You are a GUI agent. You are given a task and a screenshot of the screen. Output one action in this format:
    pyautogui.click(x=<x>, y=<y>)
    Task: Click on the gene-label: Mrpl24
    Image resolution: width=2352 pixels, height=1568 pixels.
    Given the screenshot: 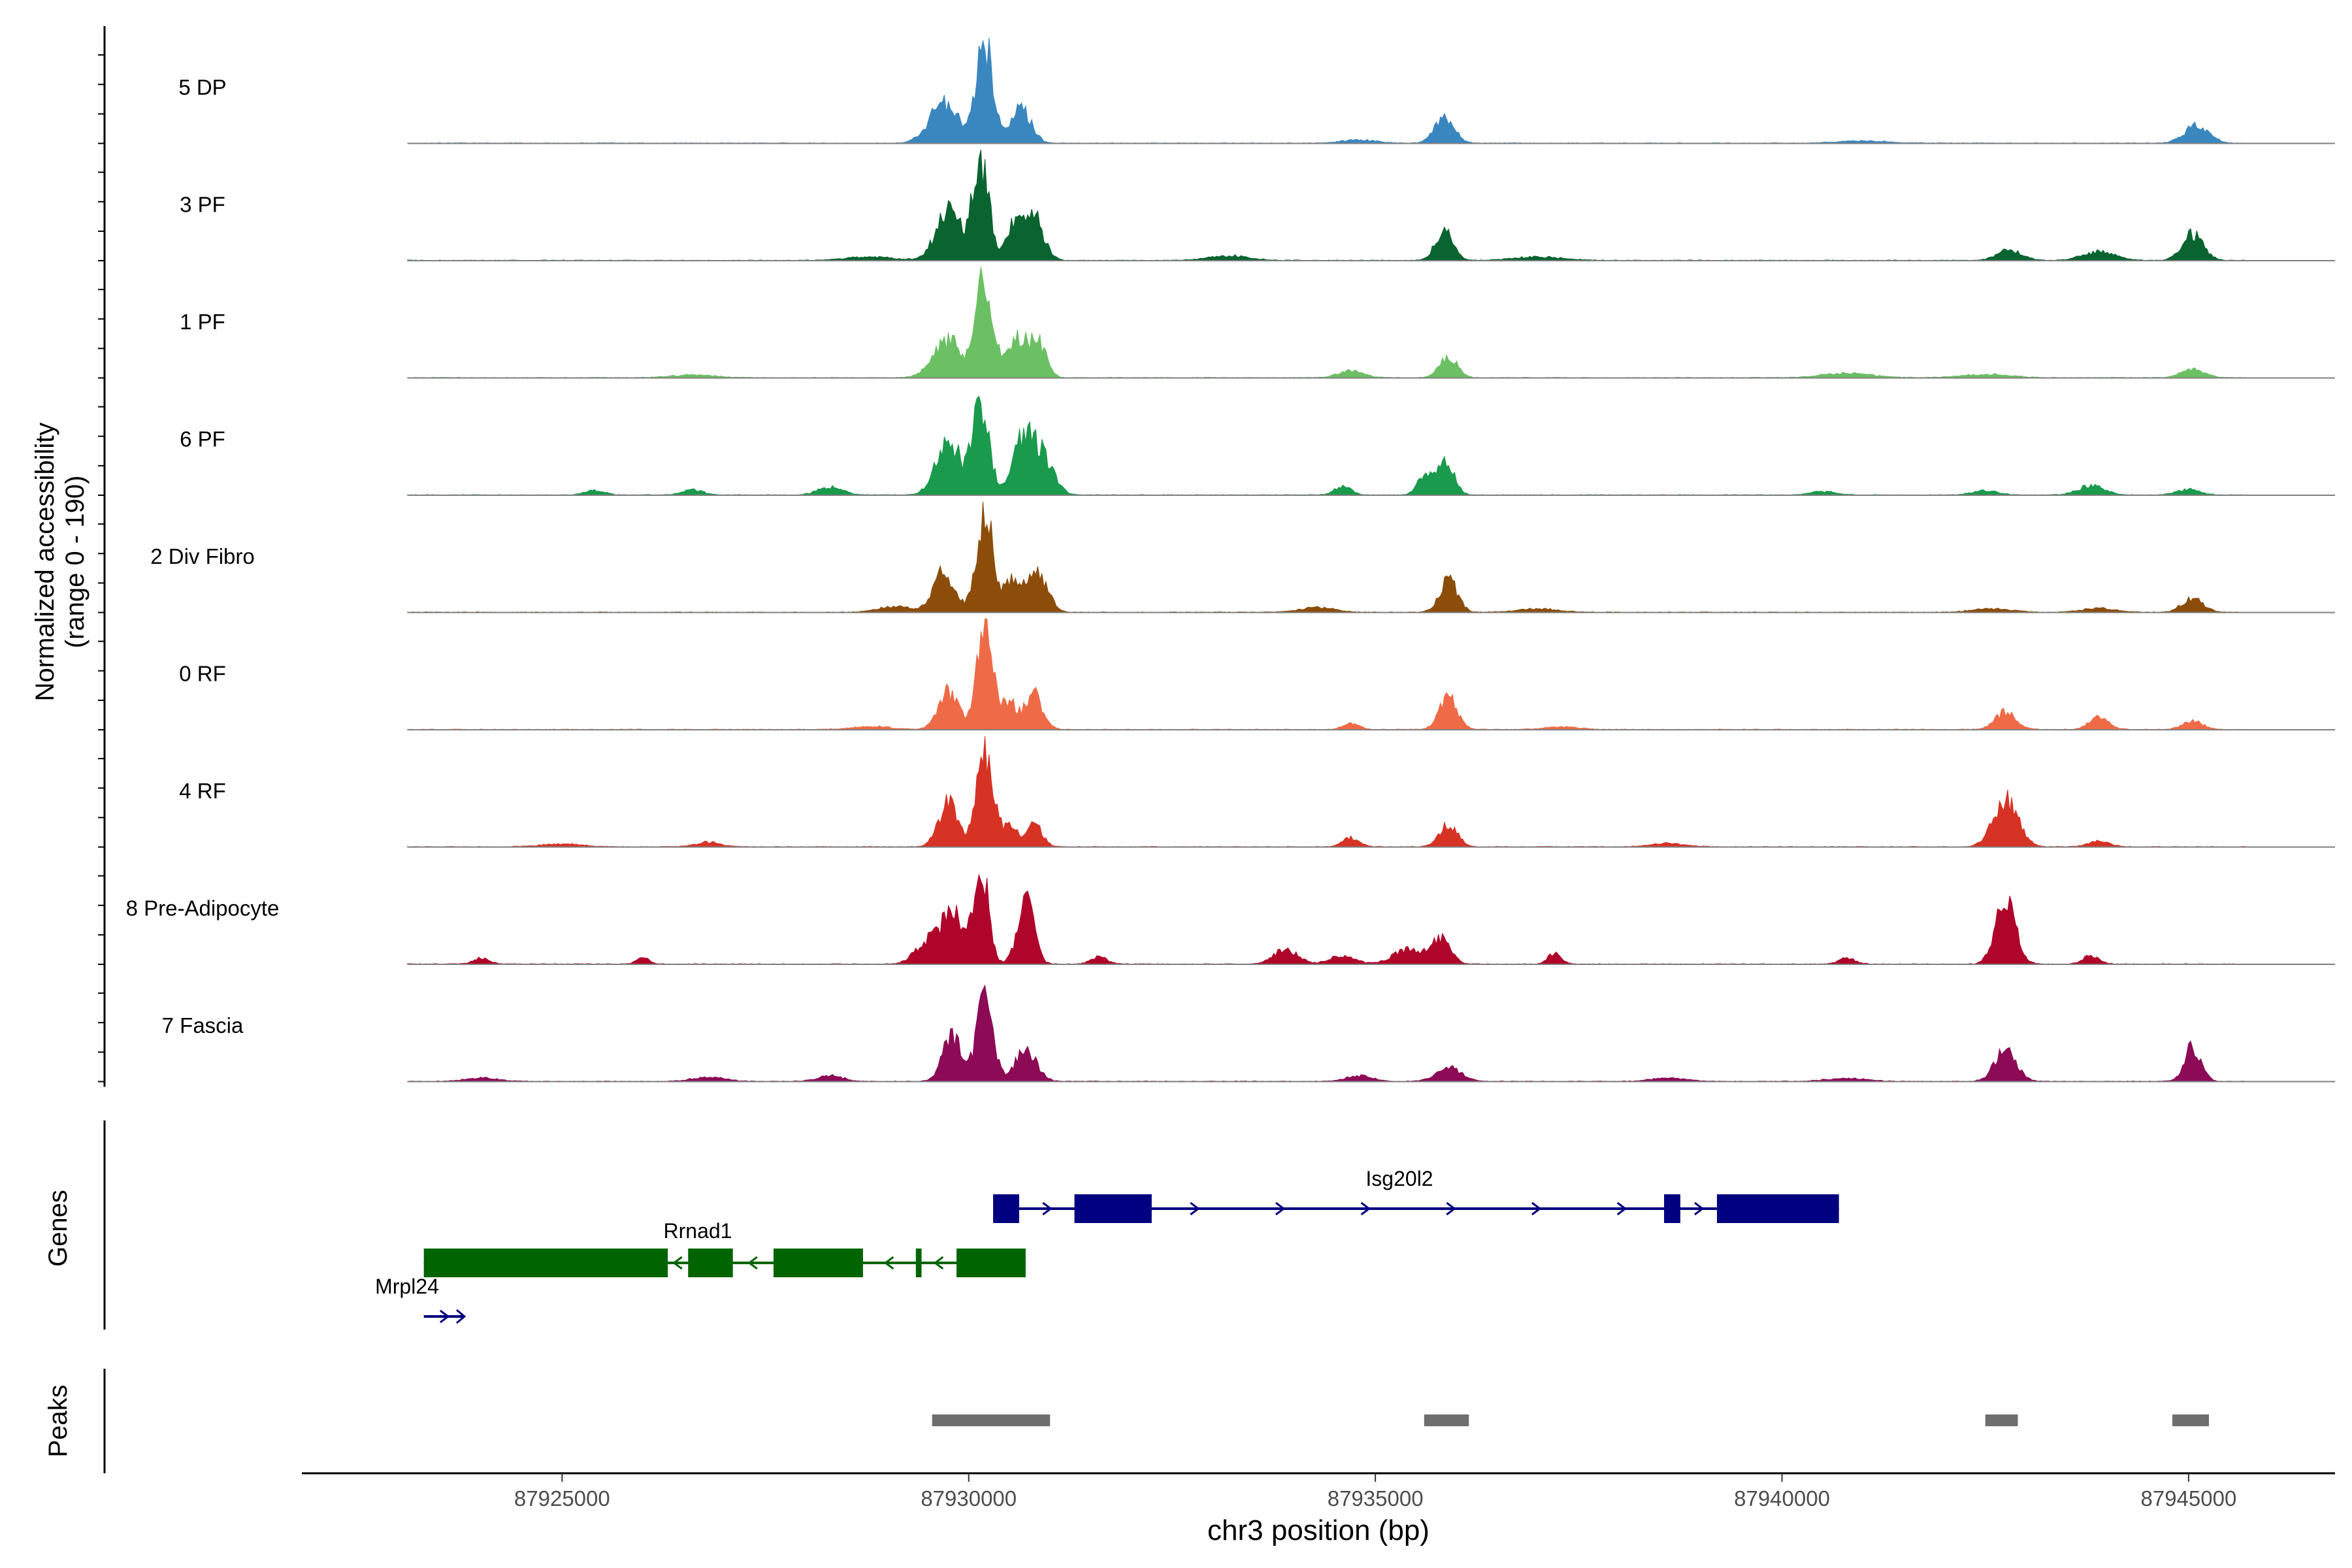 What is the action you would take?
    pyautogui.click(x=407, y=1286)
    